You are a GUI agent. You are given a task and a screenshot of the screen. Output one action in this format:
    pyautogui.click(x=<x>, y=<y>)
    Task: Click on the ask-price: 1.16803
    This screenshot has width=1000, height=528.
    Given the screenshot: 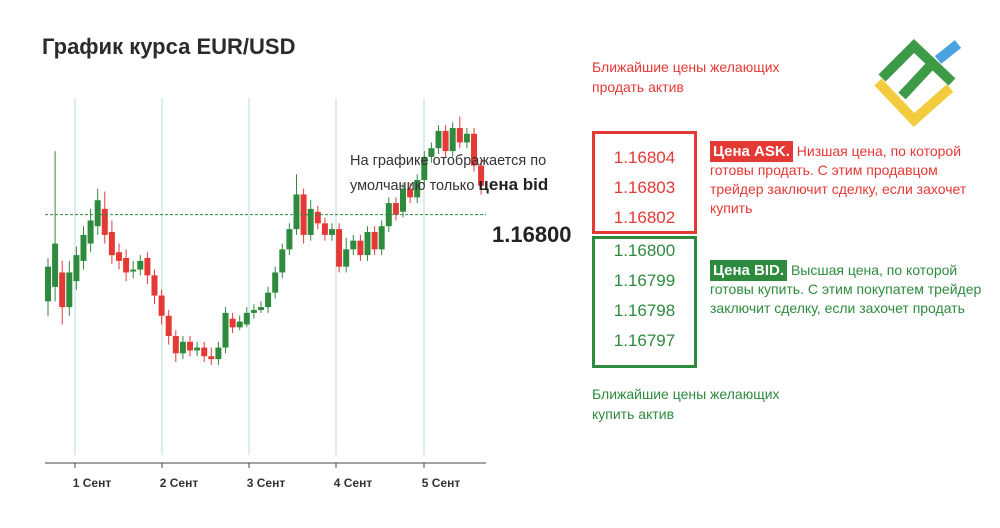 What is the action you would take?
    pyautogui.click(x=644, y=187)
    